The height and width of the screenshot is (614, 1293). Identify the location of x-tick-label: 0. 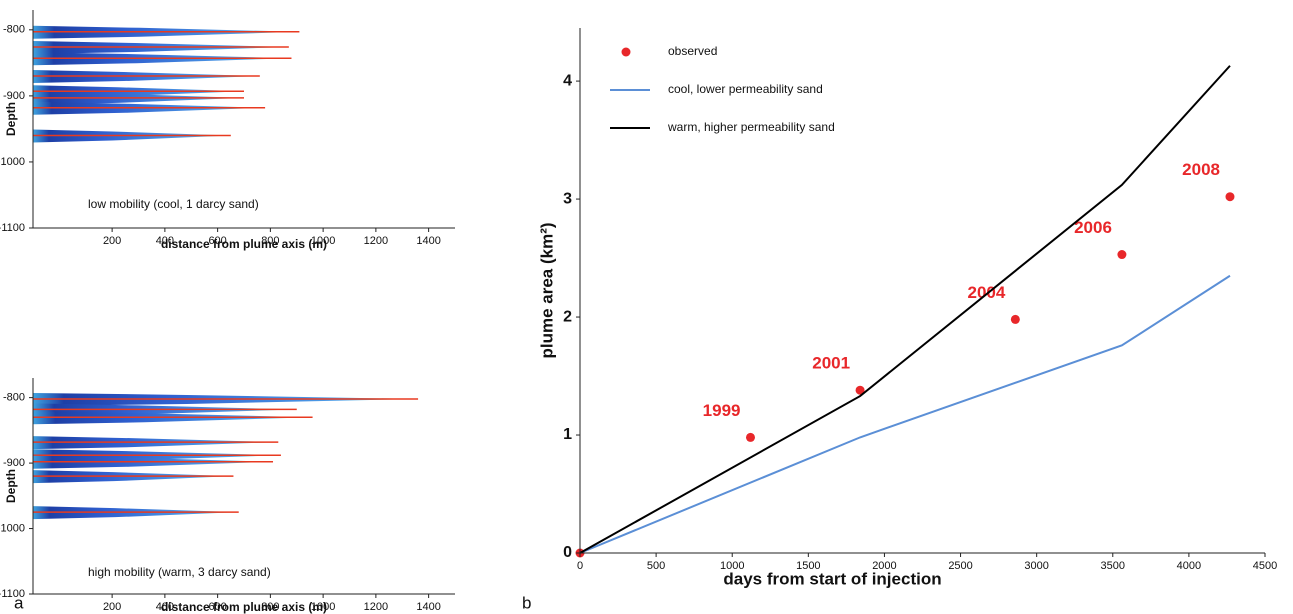
(580, 566).